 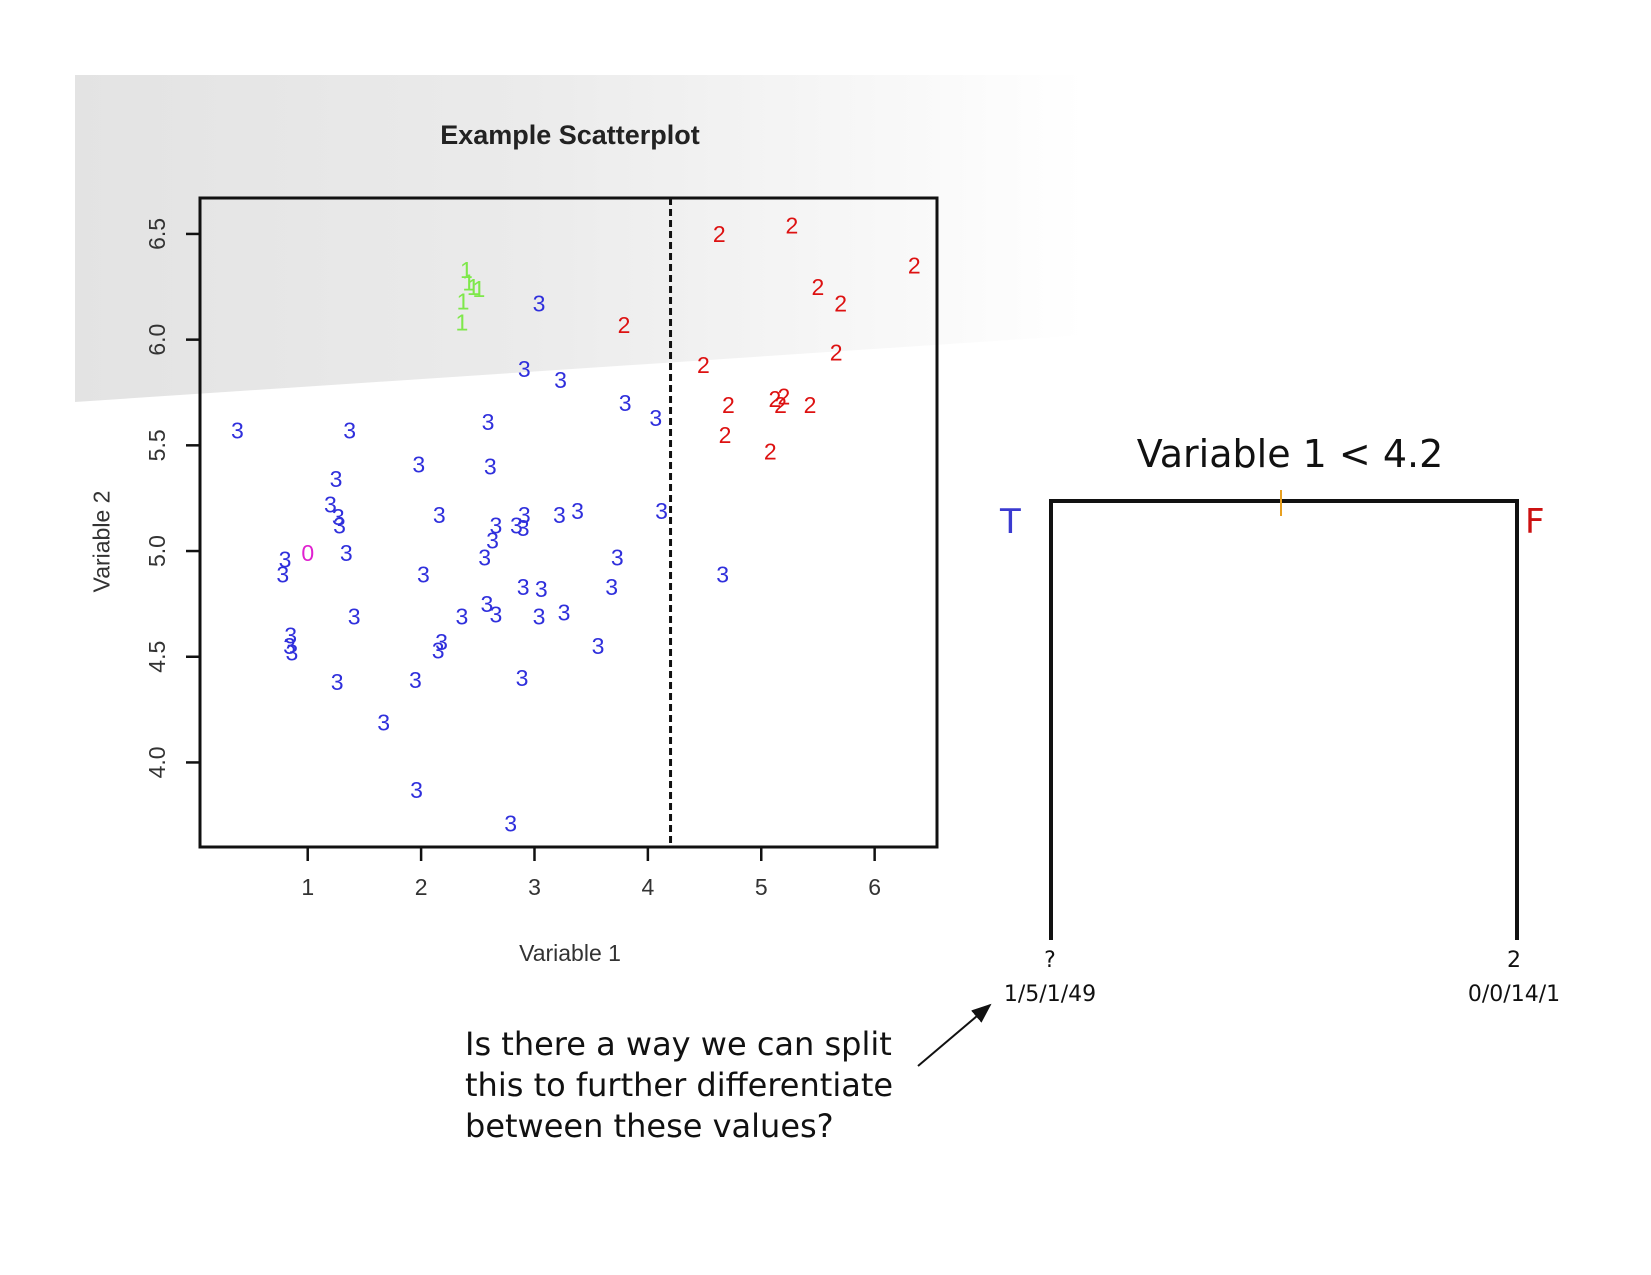 What do you see at coordinates (954, 1035) in the screenshot?
I see `question-arrow` at bounding box center [954, 1035].